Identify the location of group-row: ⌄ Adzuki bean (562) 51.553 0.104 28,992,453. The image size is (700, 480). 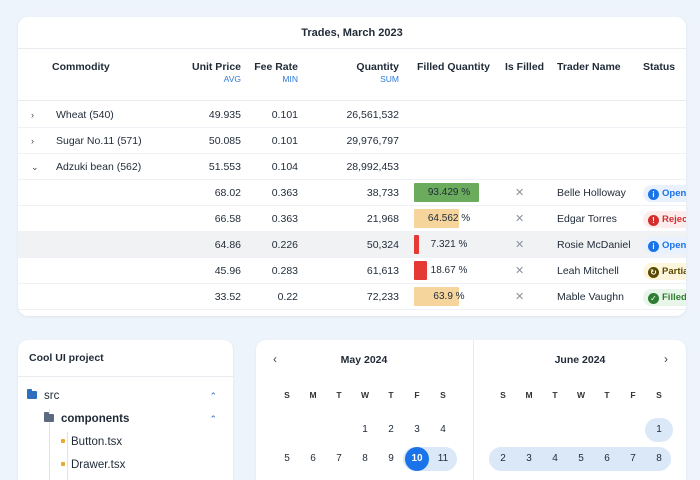
(352, 167).